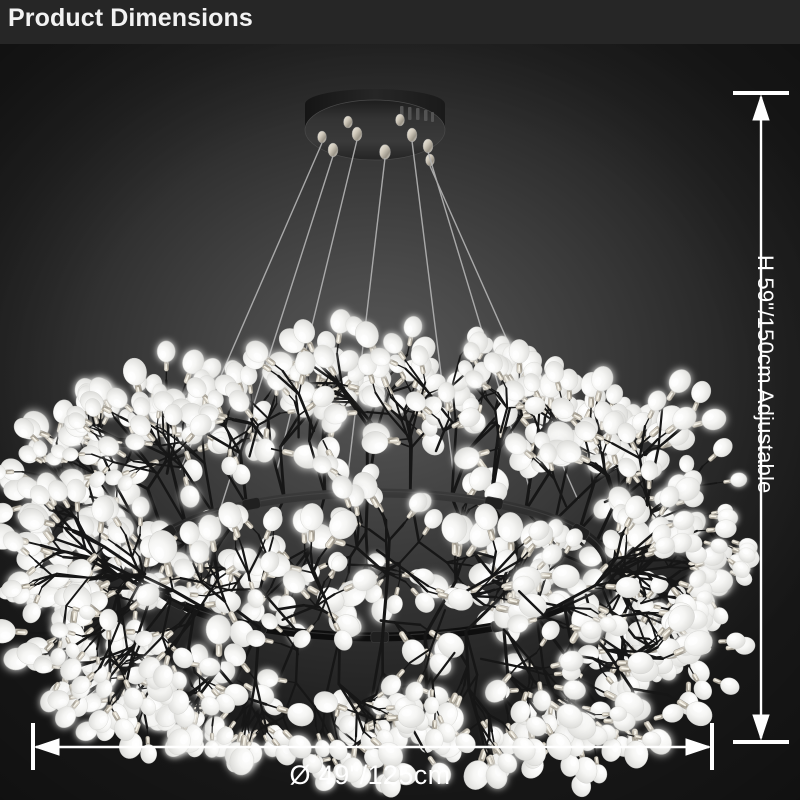 Image resolution: width=800 pixels, height=800 pixels. I want to click on ceiling-canopy, so click(375, 128).